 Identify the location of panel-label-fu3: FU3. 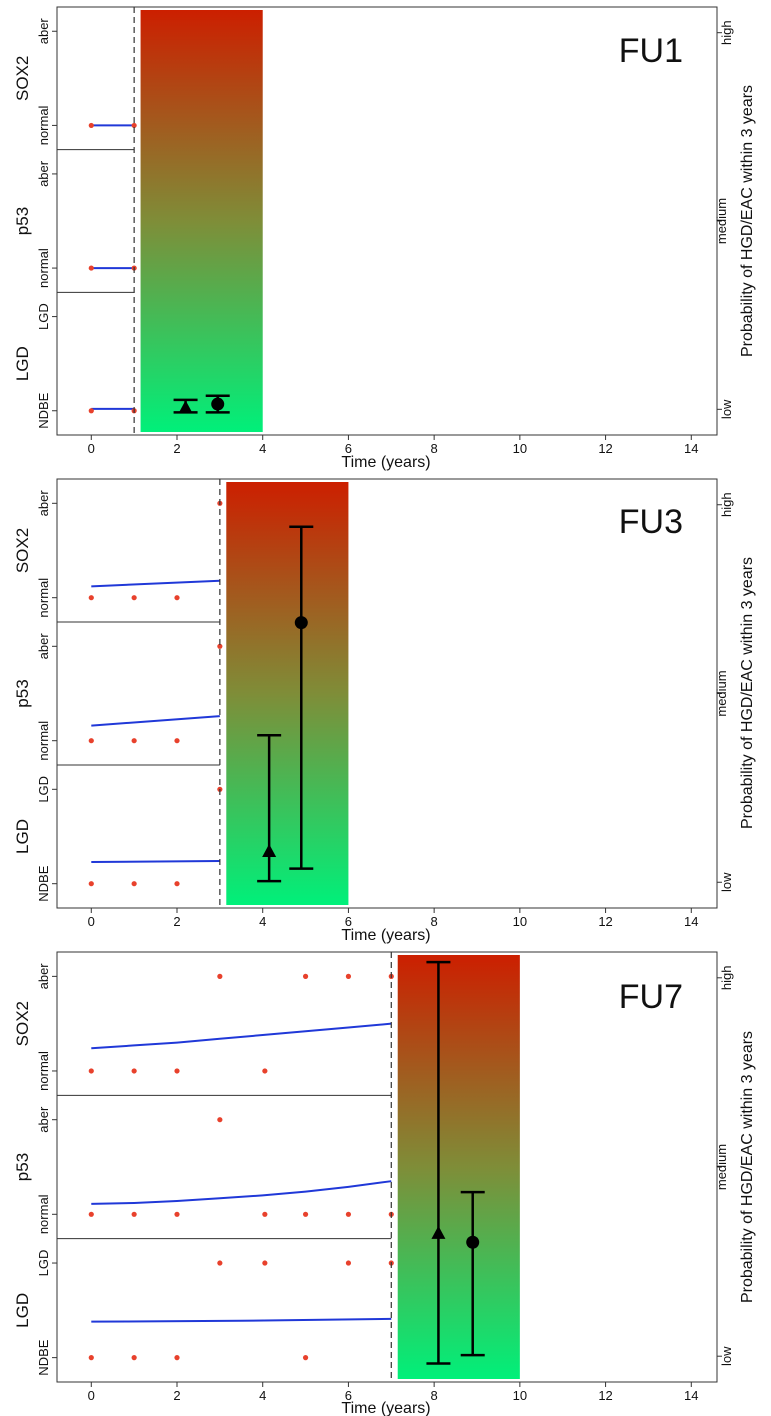
(651, 522).